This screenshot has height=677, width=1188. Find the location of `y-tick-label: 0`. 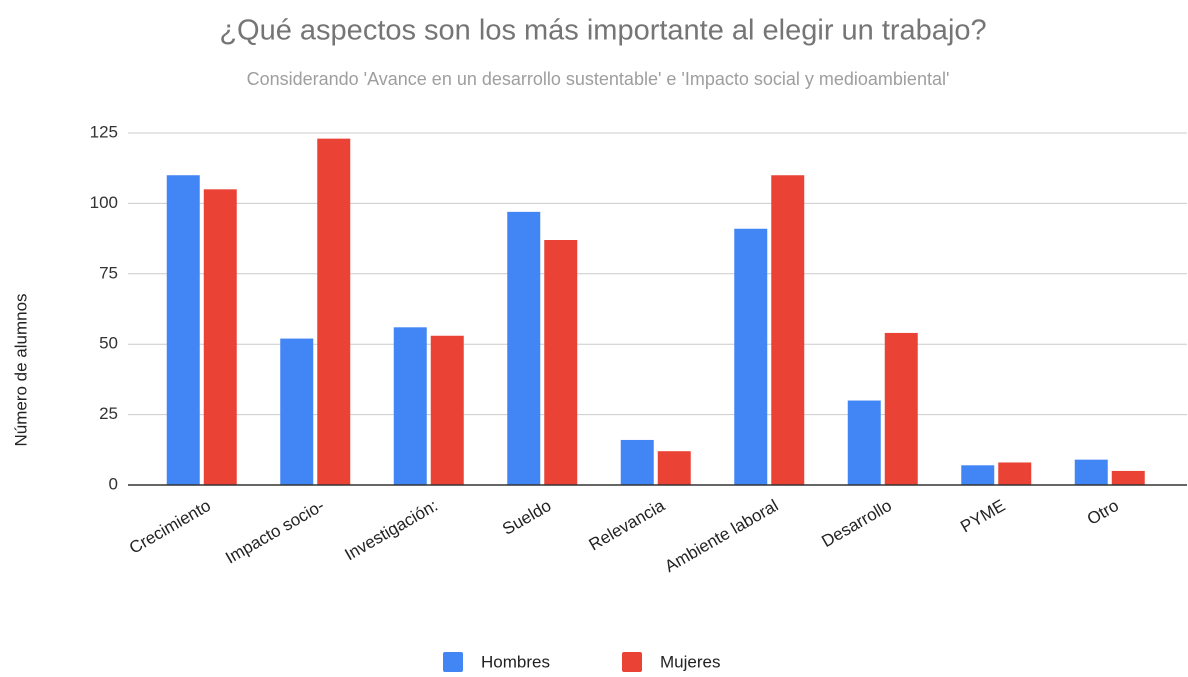

y-tick-label: 0 is located at coordinates (113, 483).